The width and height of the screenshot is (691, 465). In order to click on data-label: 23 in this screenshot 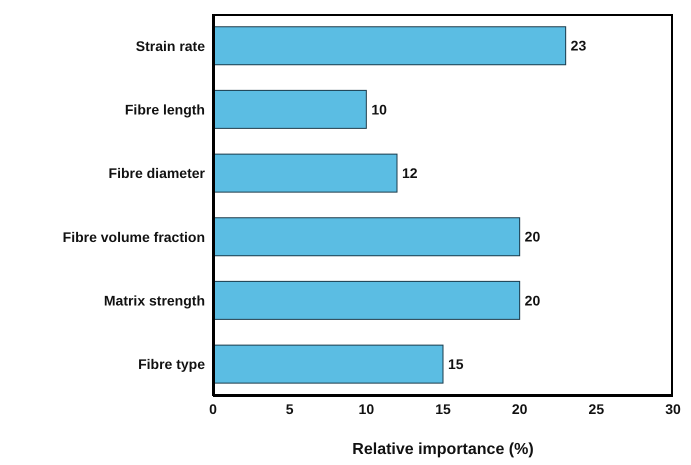, I will do `click(578, 46)`.